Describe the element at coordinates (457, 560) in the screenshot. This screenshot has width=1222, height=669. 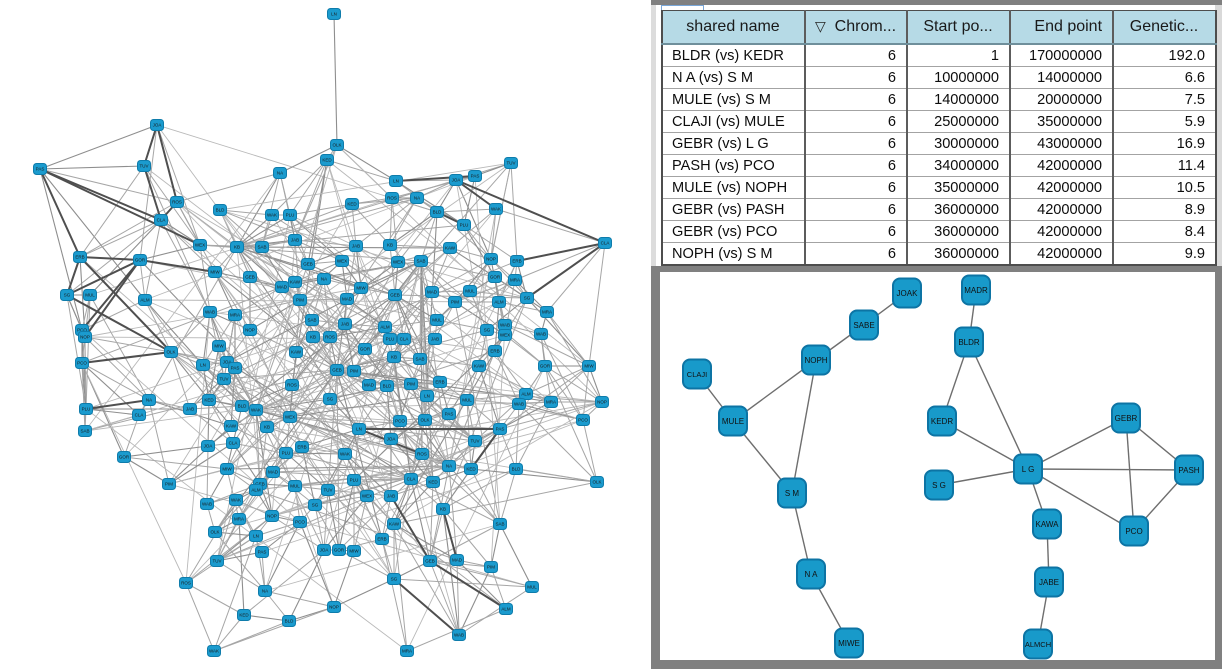
I see `svg-text: MAD` at that location.